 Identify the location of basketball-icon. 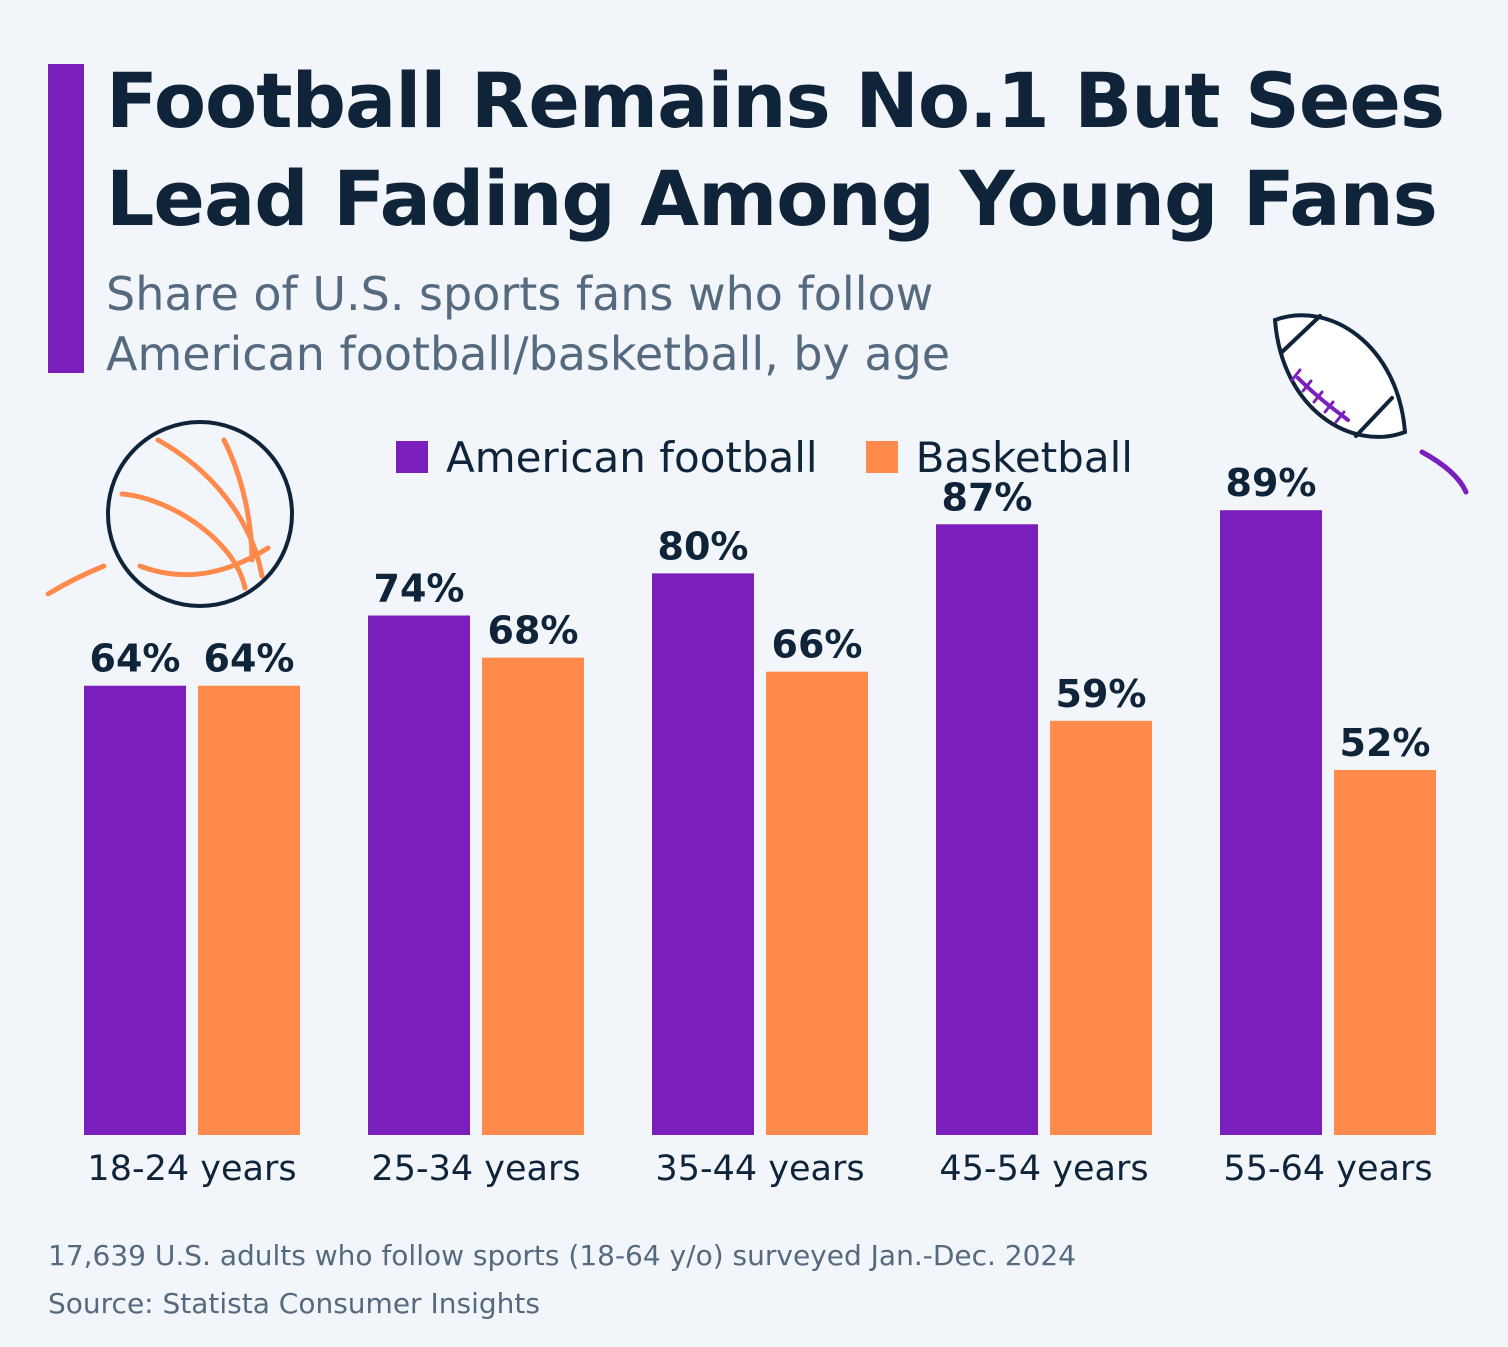
(169, 514).